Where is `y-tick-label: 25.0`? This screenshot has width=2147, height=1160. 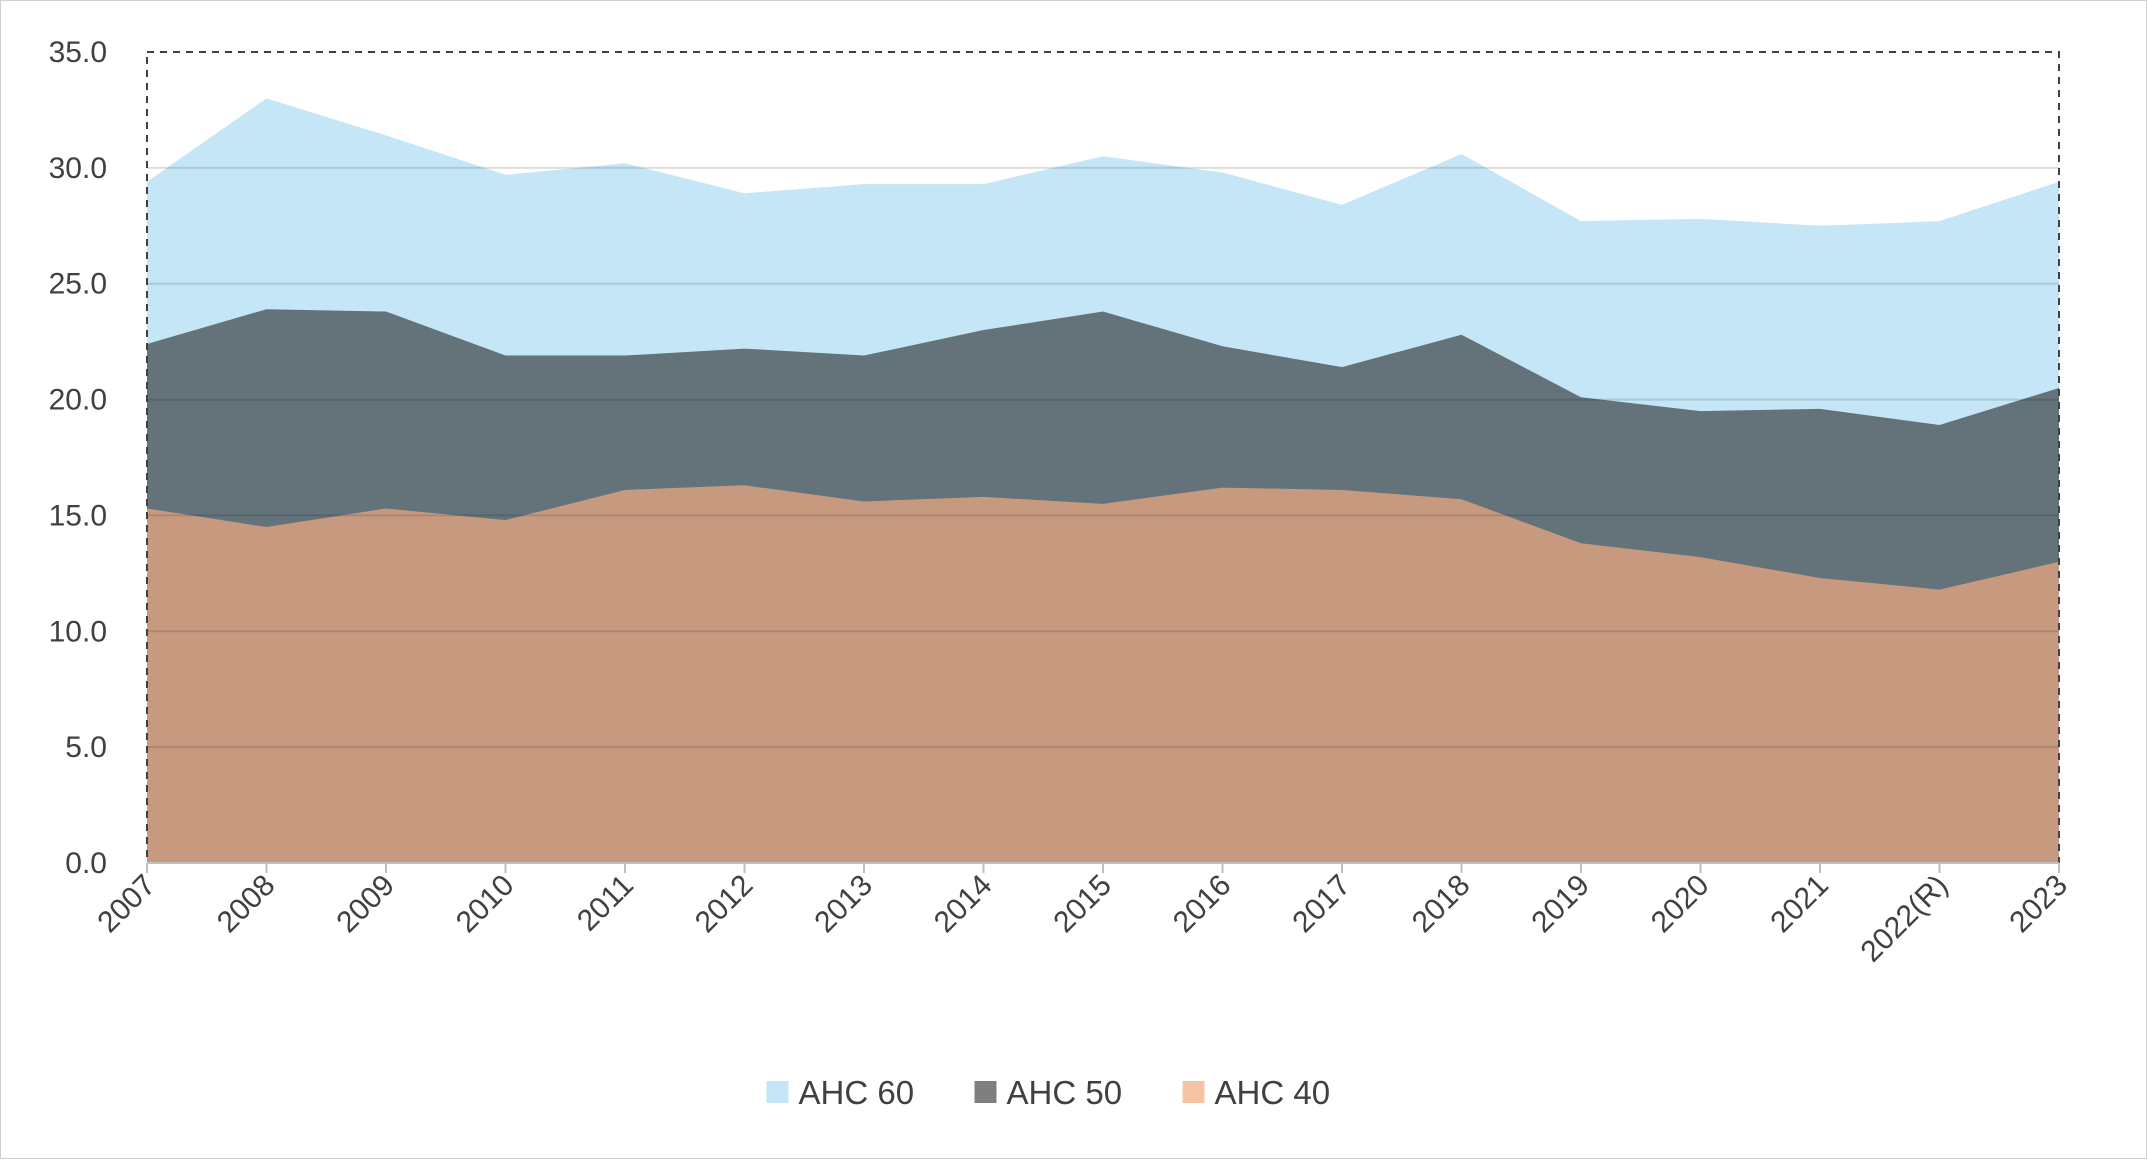
y-tick-label: 25.0 is located at coordinates (78, 284).